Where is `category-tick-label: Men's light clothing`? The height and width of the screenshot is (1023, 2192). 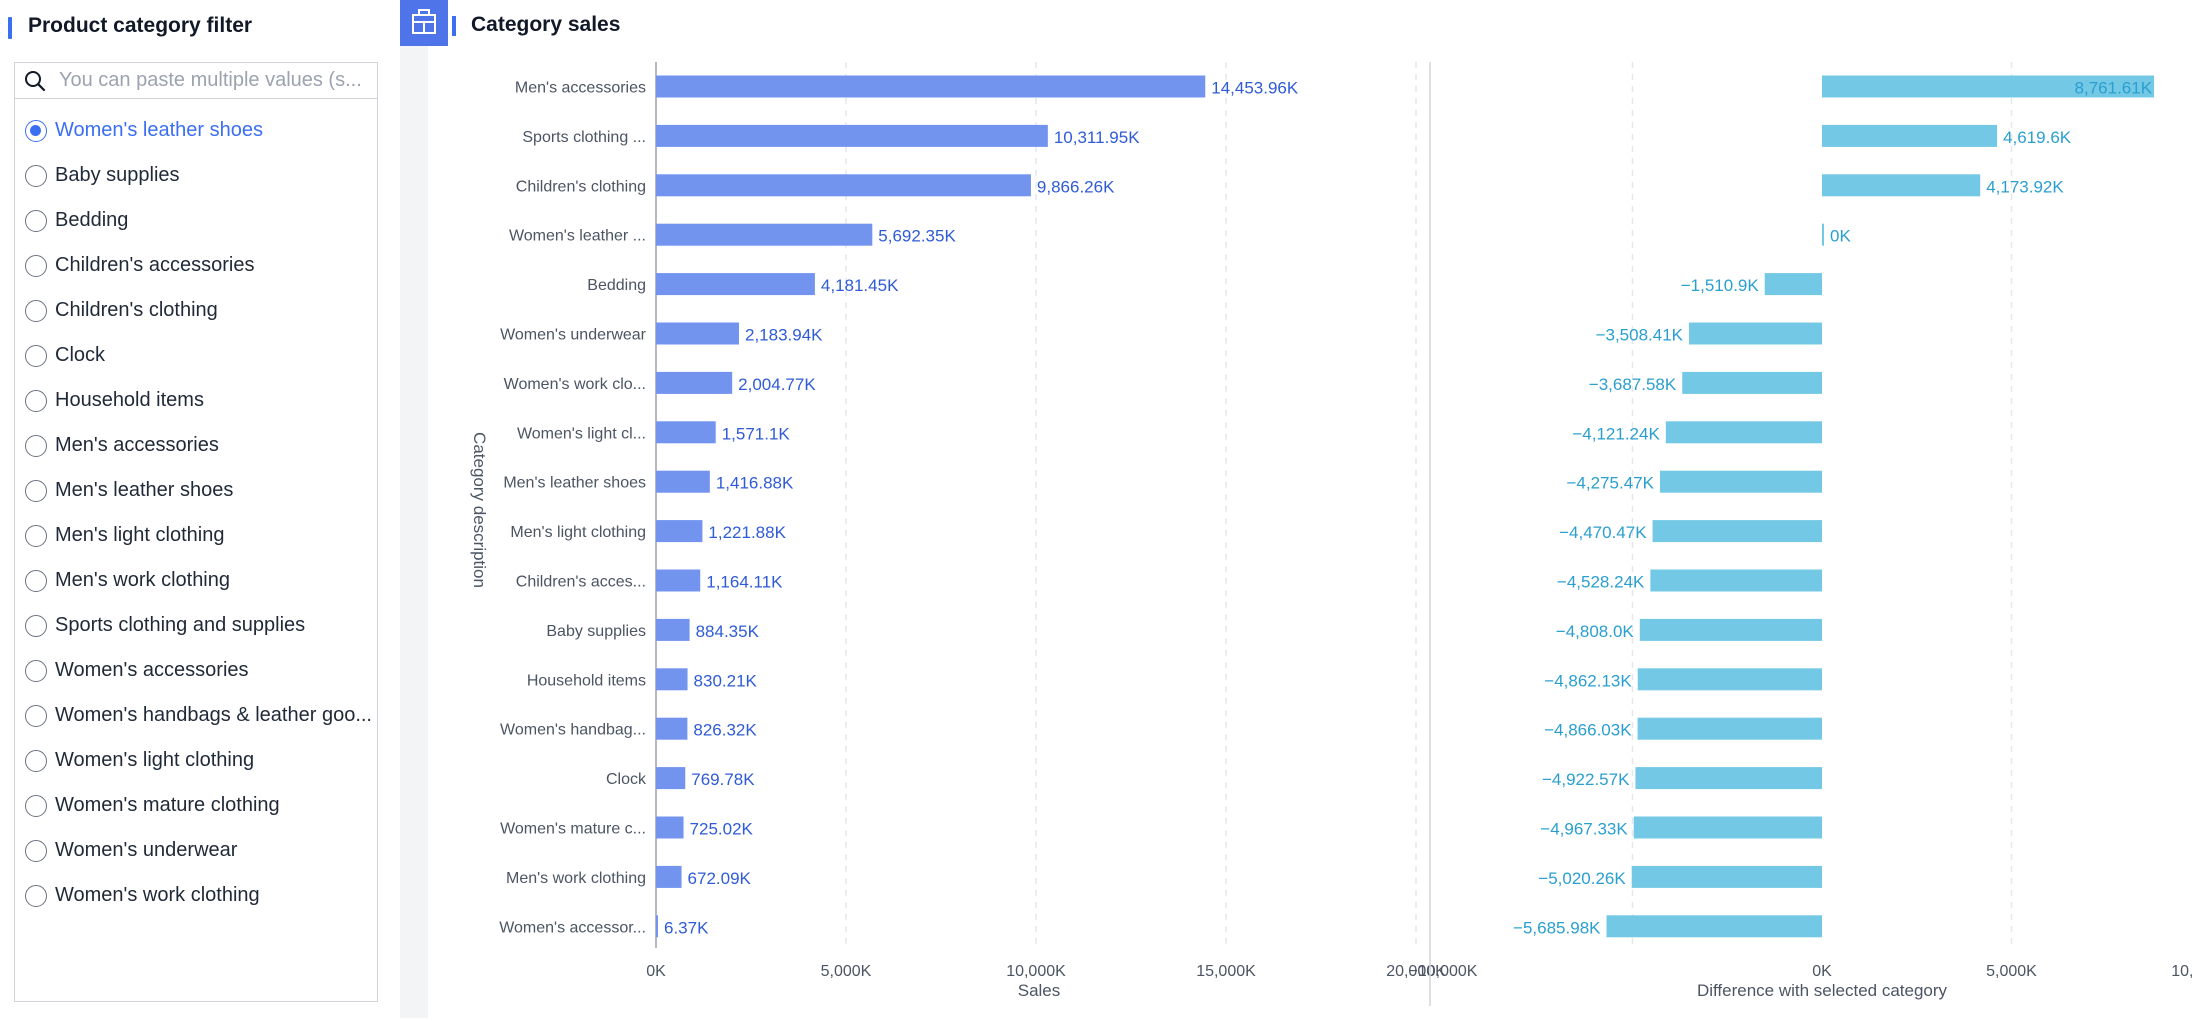
category-tick-label: Men's light clothing is located at coordinates (578, 532).